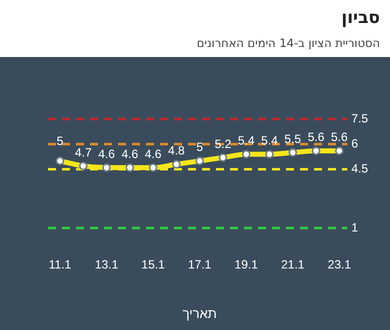 The height and width of the screenshot is (330, 390). I want to click on data-label: 5.5, so click(293, 139).